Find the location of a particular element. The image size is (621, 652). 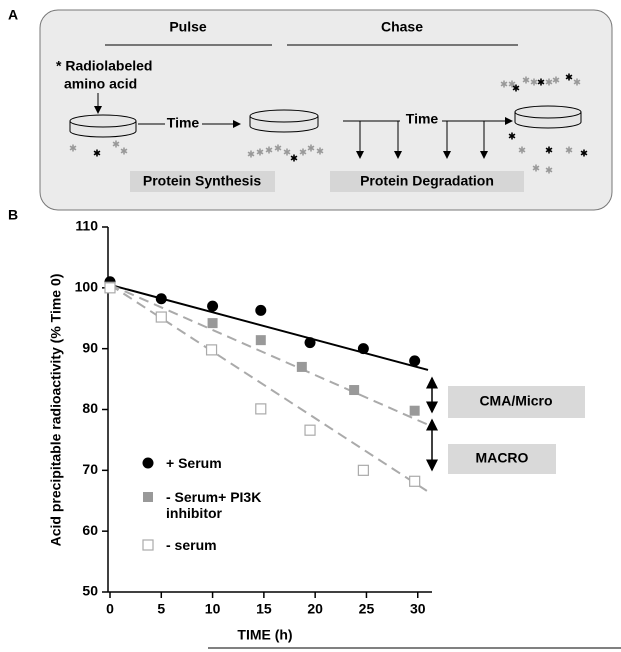

annotation: CMA/Micro is located at coordinates (515, 401).